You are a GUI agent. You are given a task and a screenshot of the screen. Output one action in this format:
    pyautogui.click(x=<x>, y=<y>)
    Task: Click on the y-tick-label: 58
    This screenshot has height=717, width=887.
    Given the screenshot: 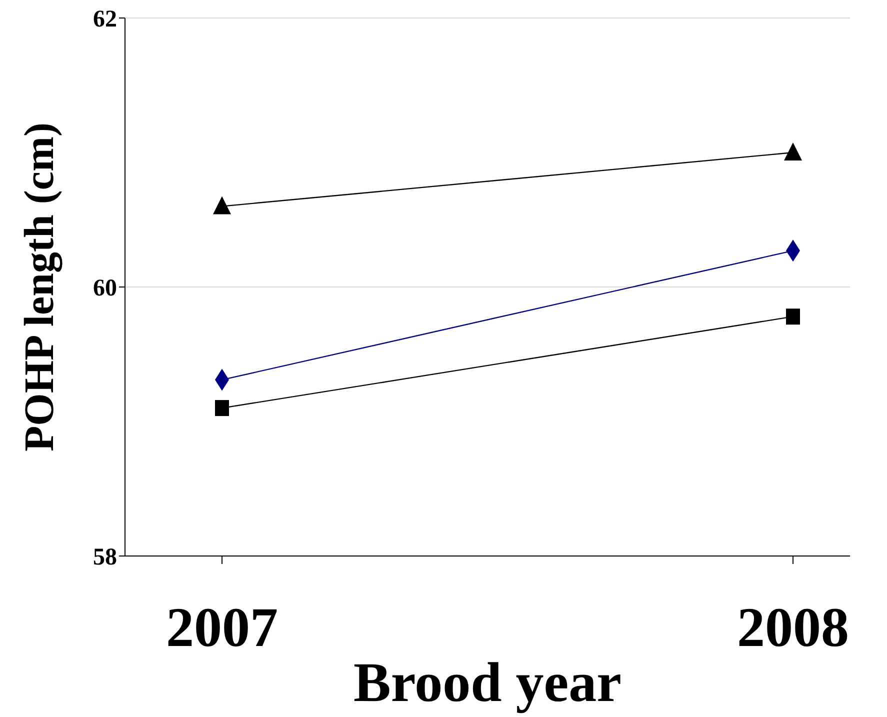 What is the action you would take?
    pyautogui.click(x=105, y=557)
    